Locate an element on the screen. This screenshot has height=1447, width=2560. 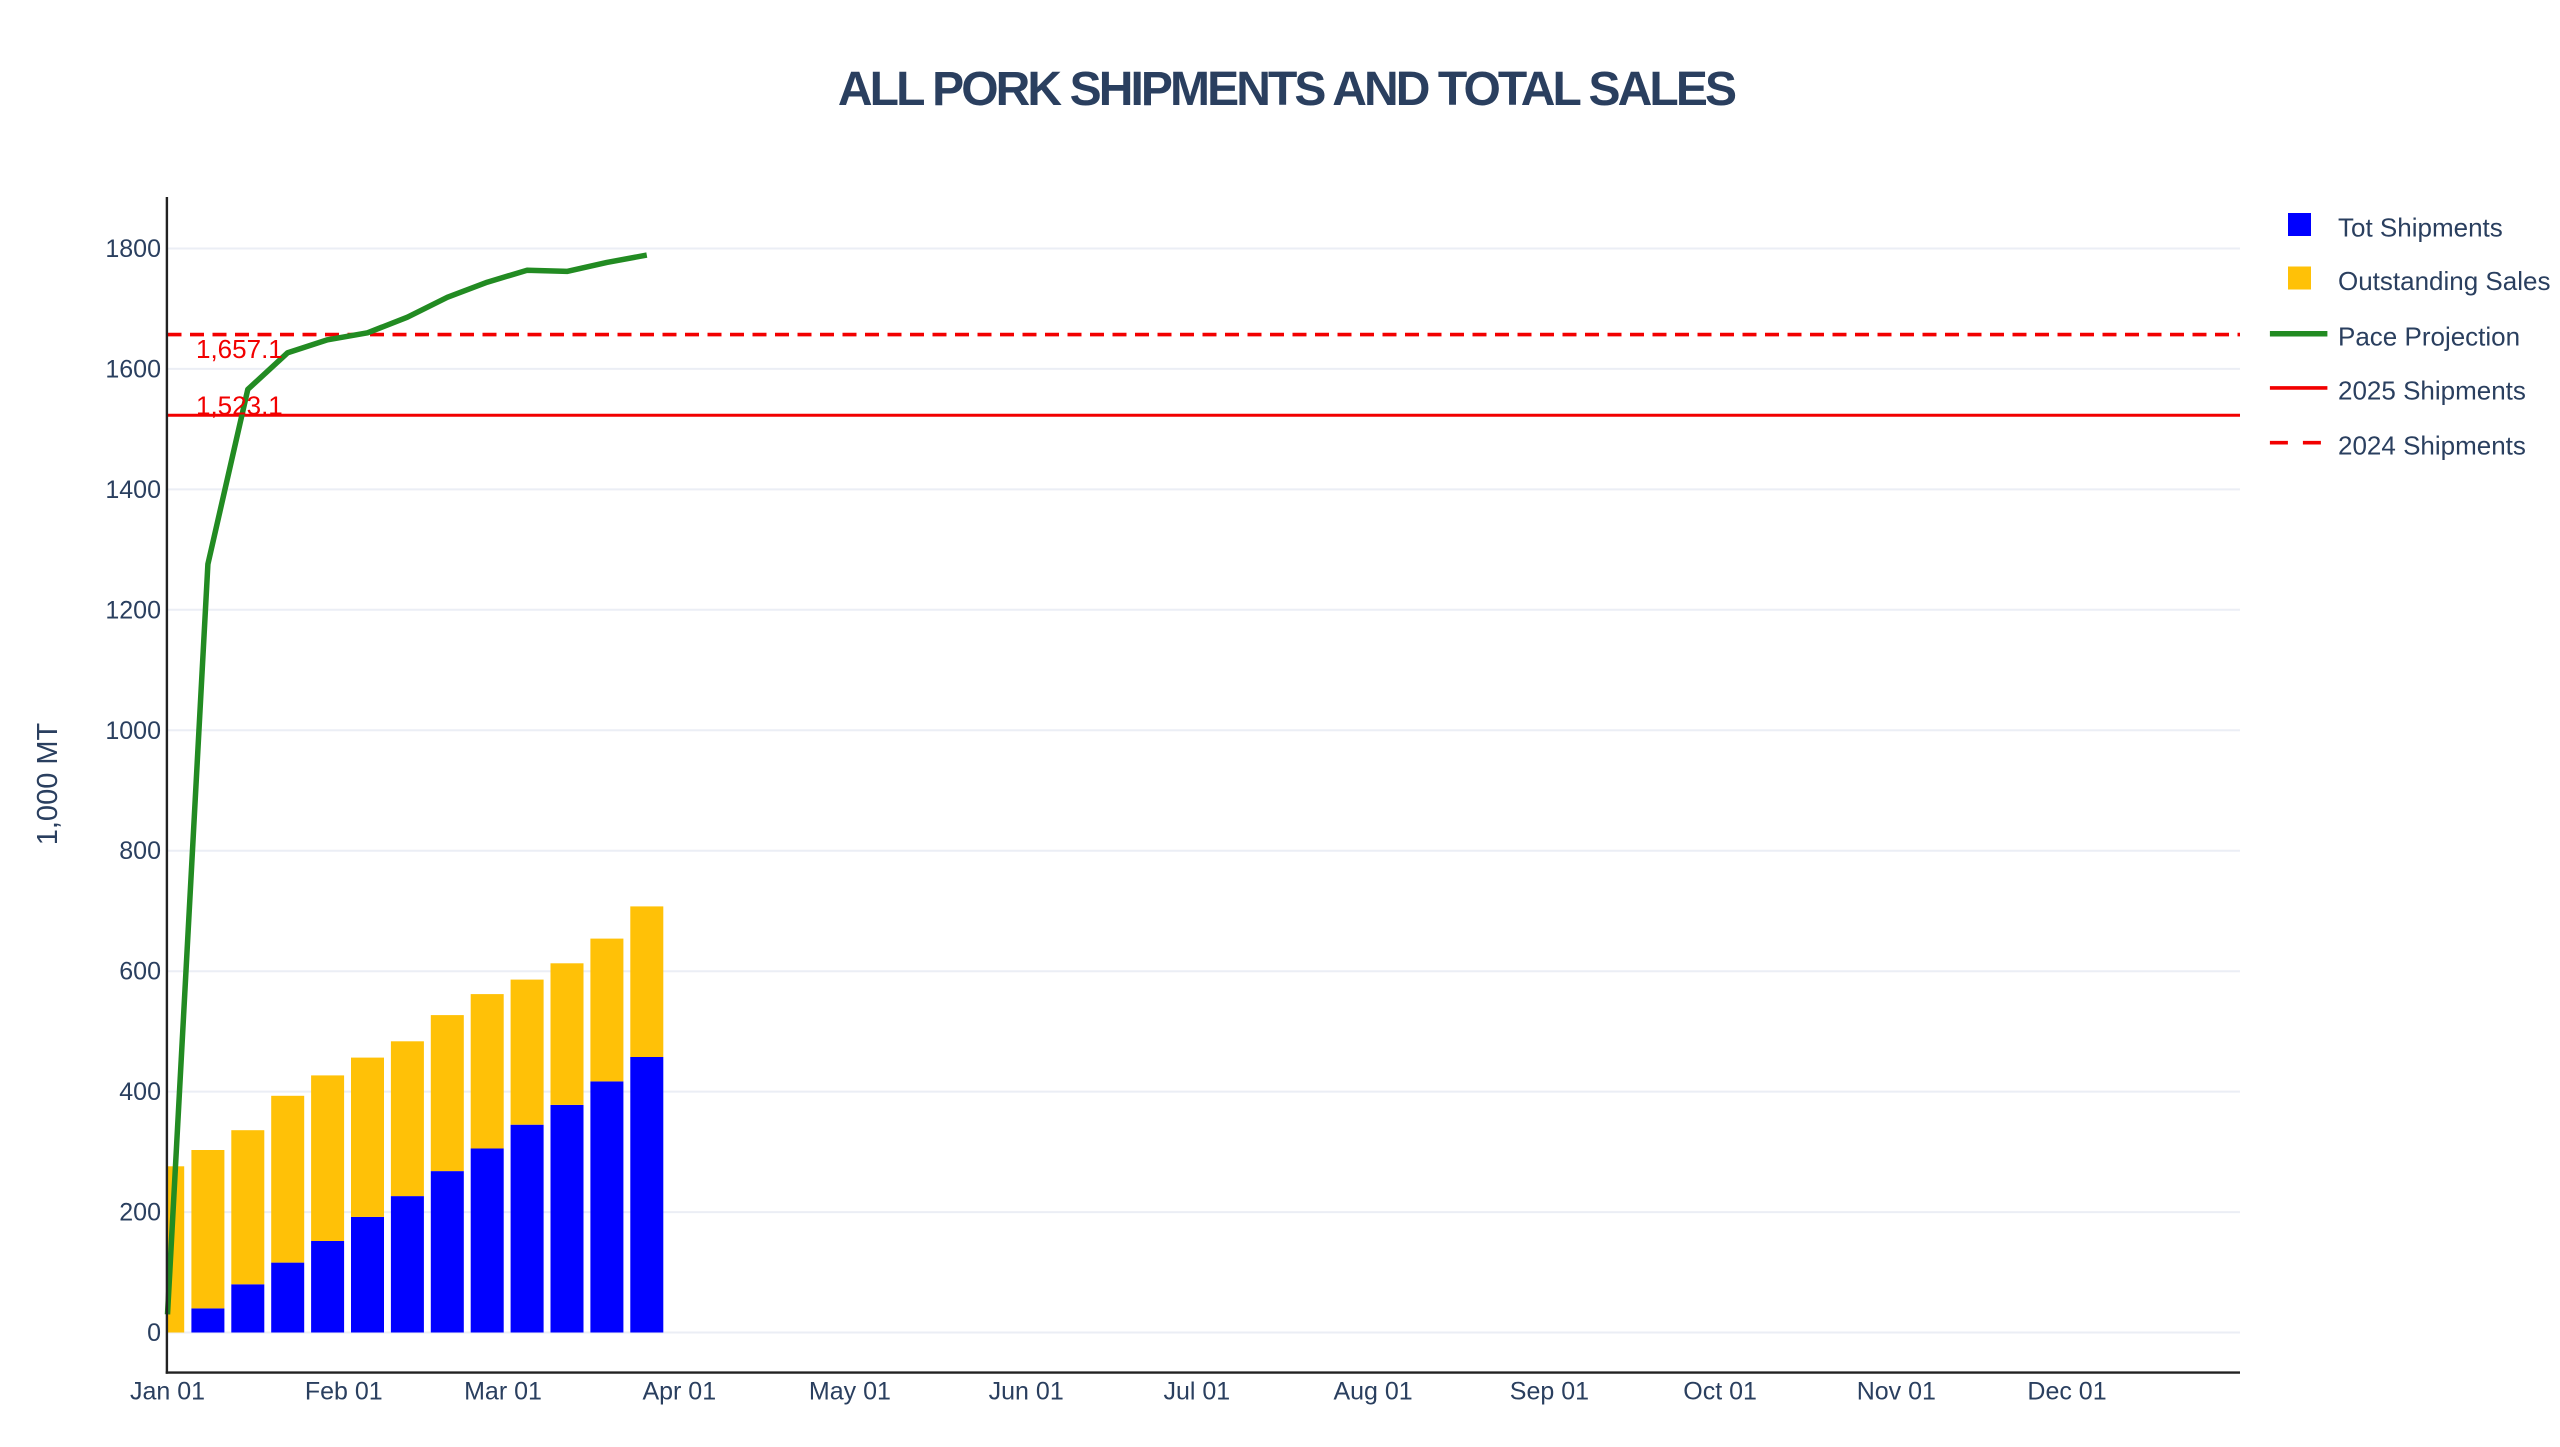
svg-text: 1400 is located at coordinates (133, 490).